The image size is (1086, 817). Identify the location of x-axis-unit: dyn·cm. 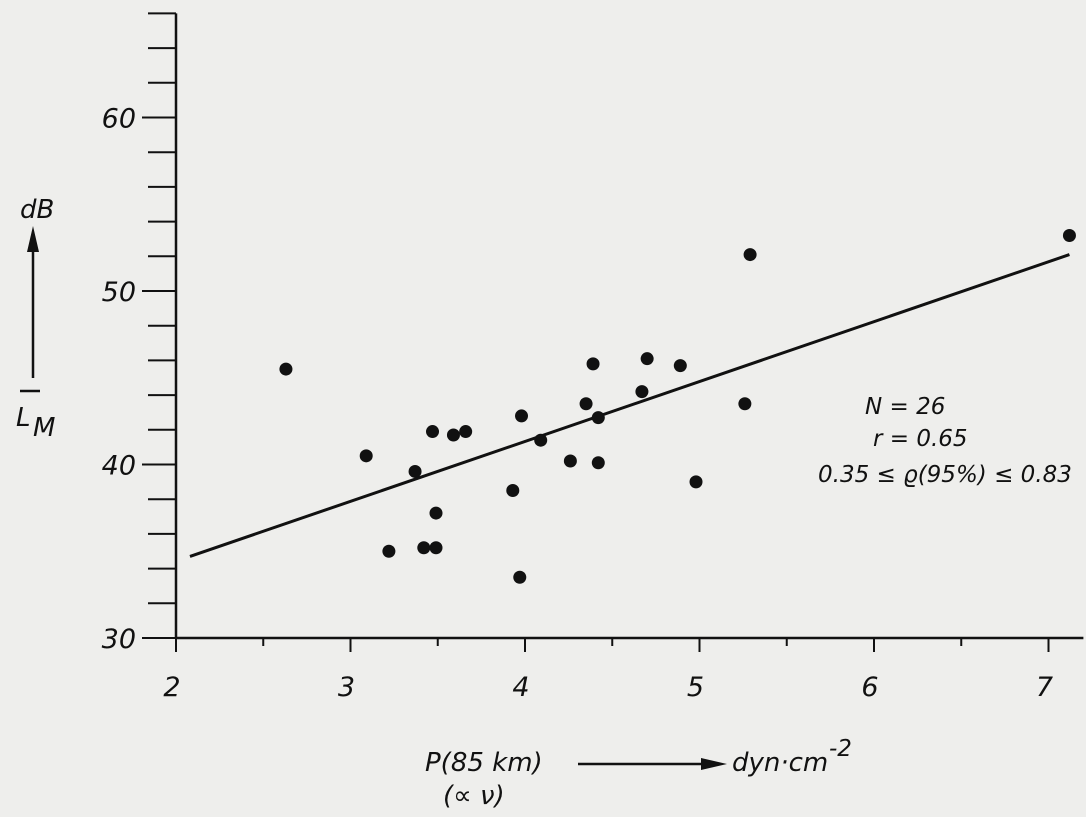
(780, 763).